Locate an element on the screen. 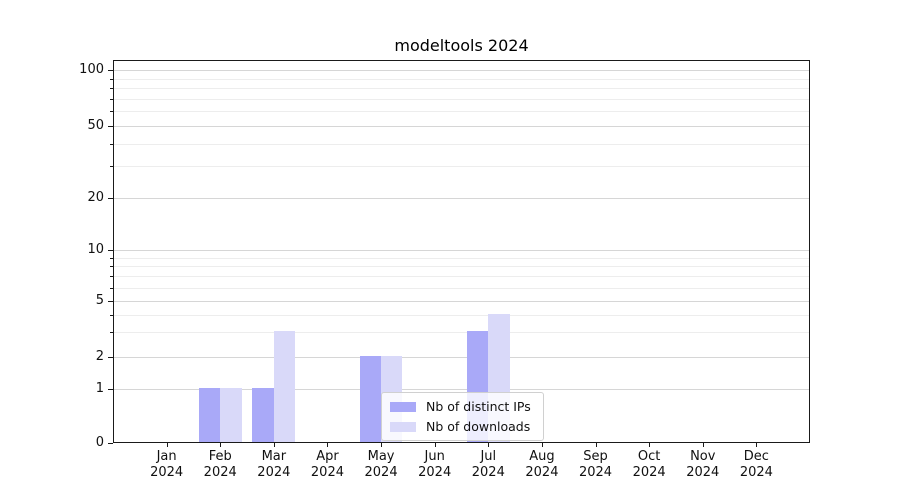  x-tick-month: Dec is located at coordinates (756, 456).